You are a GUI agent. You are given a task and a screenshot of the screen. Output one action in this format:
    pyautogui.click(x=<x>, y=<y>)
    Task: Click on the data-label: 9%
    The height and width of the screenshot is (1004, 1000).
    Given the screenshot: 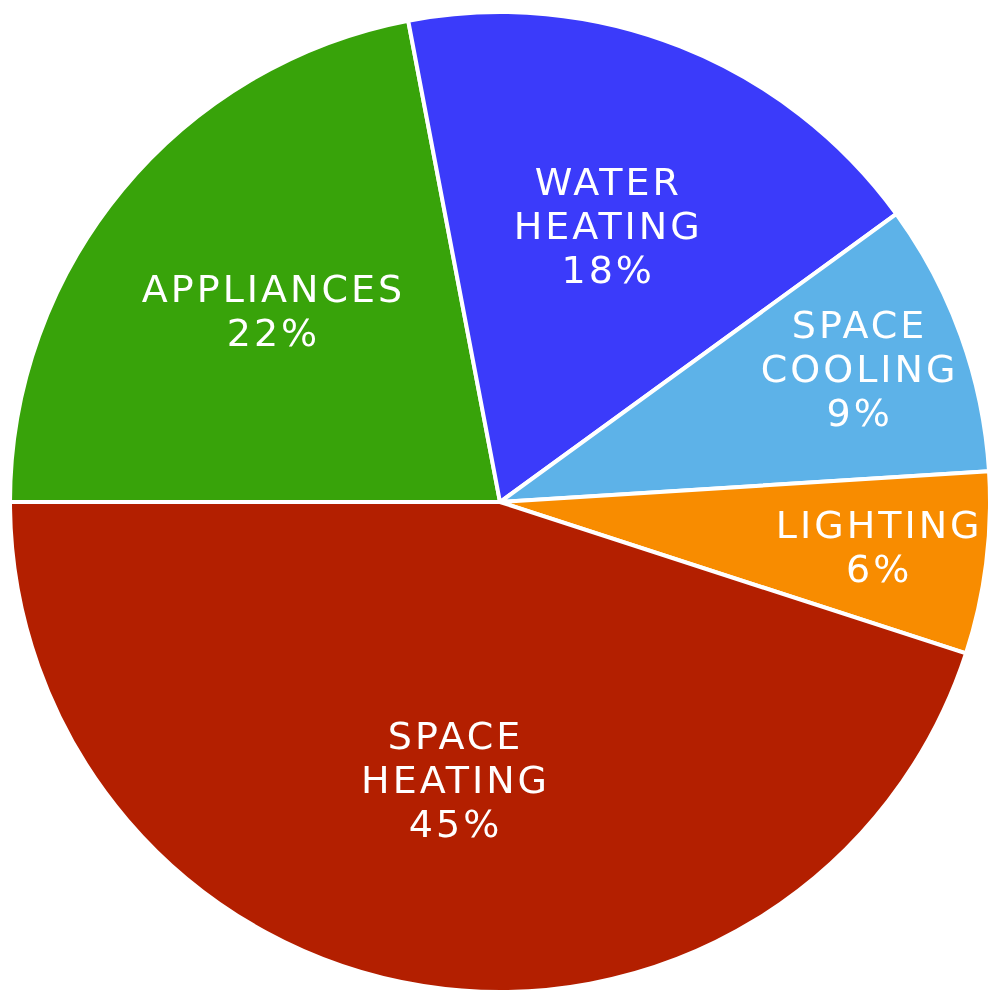 What is the action you would take?
    pyautogui.click(x=859, y=413)
    